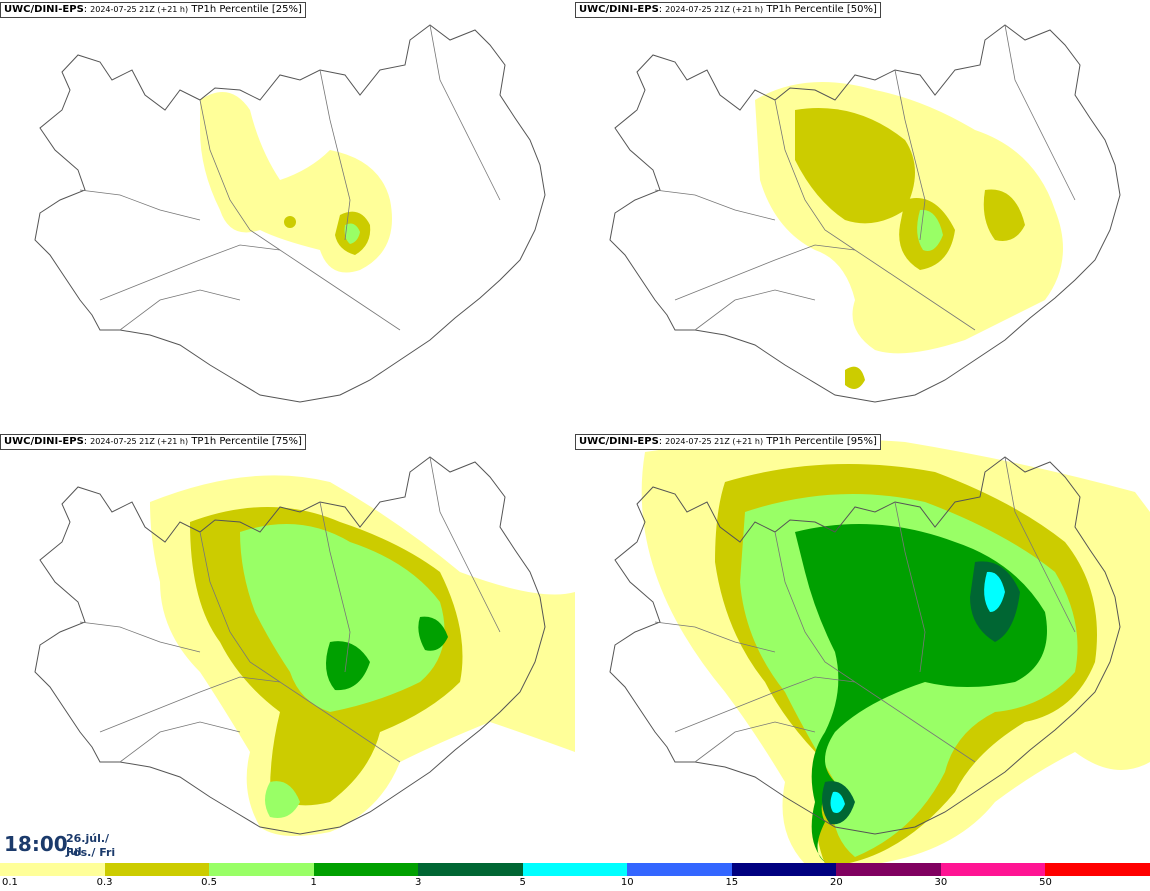  I want to click on legend-threshold-label: 10, so click(627, 882).